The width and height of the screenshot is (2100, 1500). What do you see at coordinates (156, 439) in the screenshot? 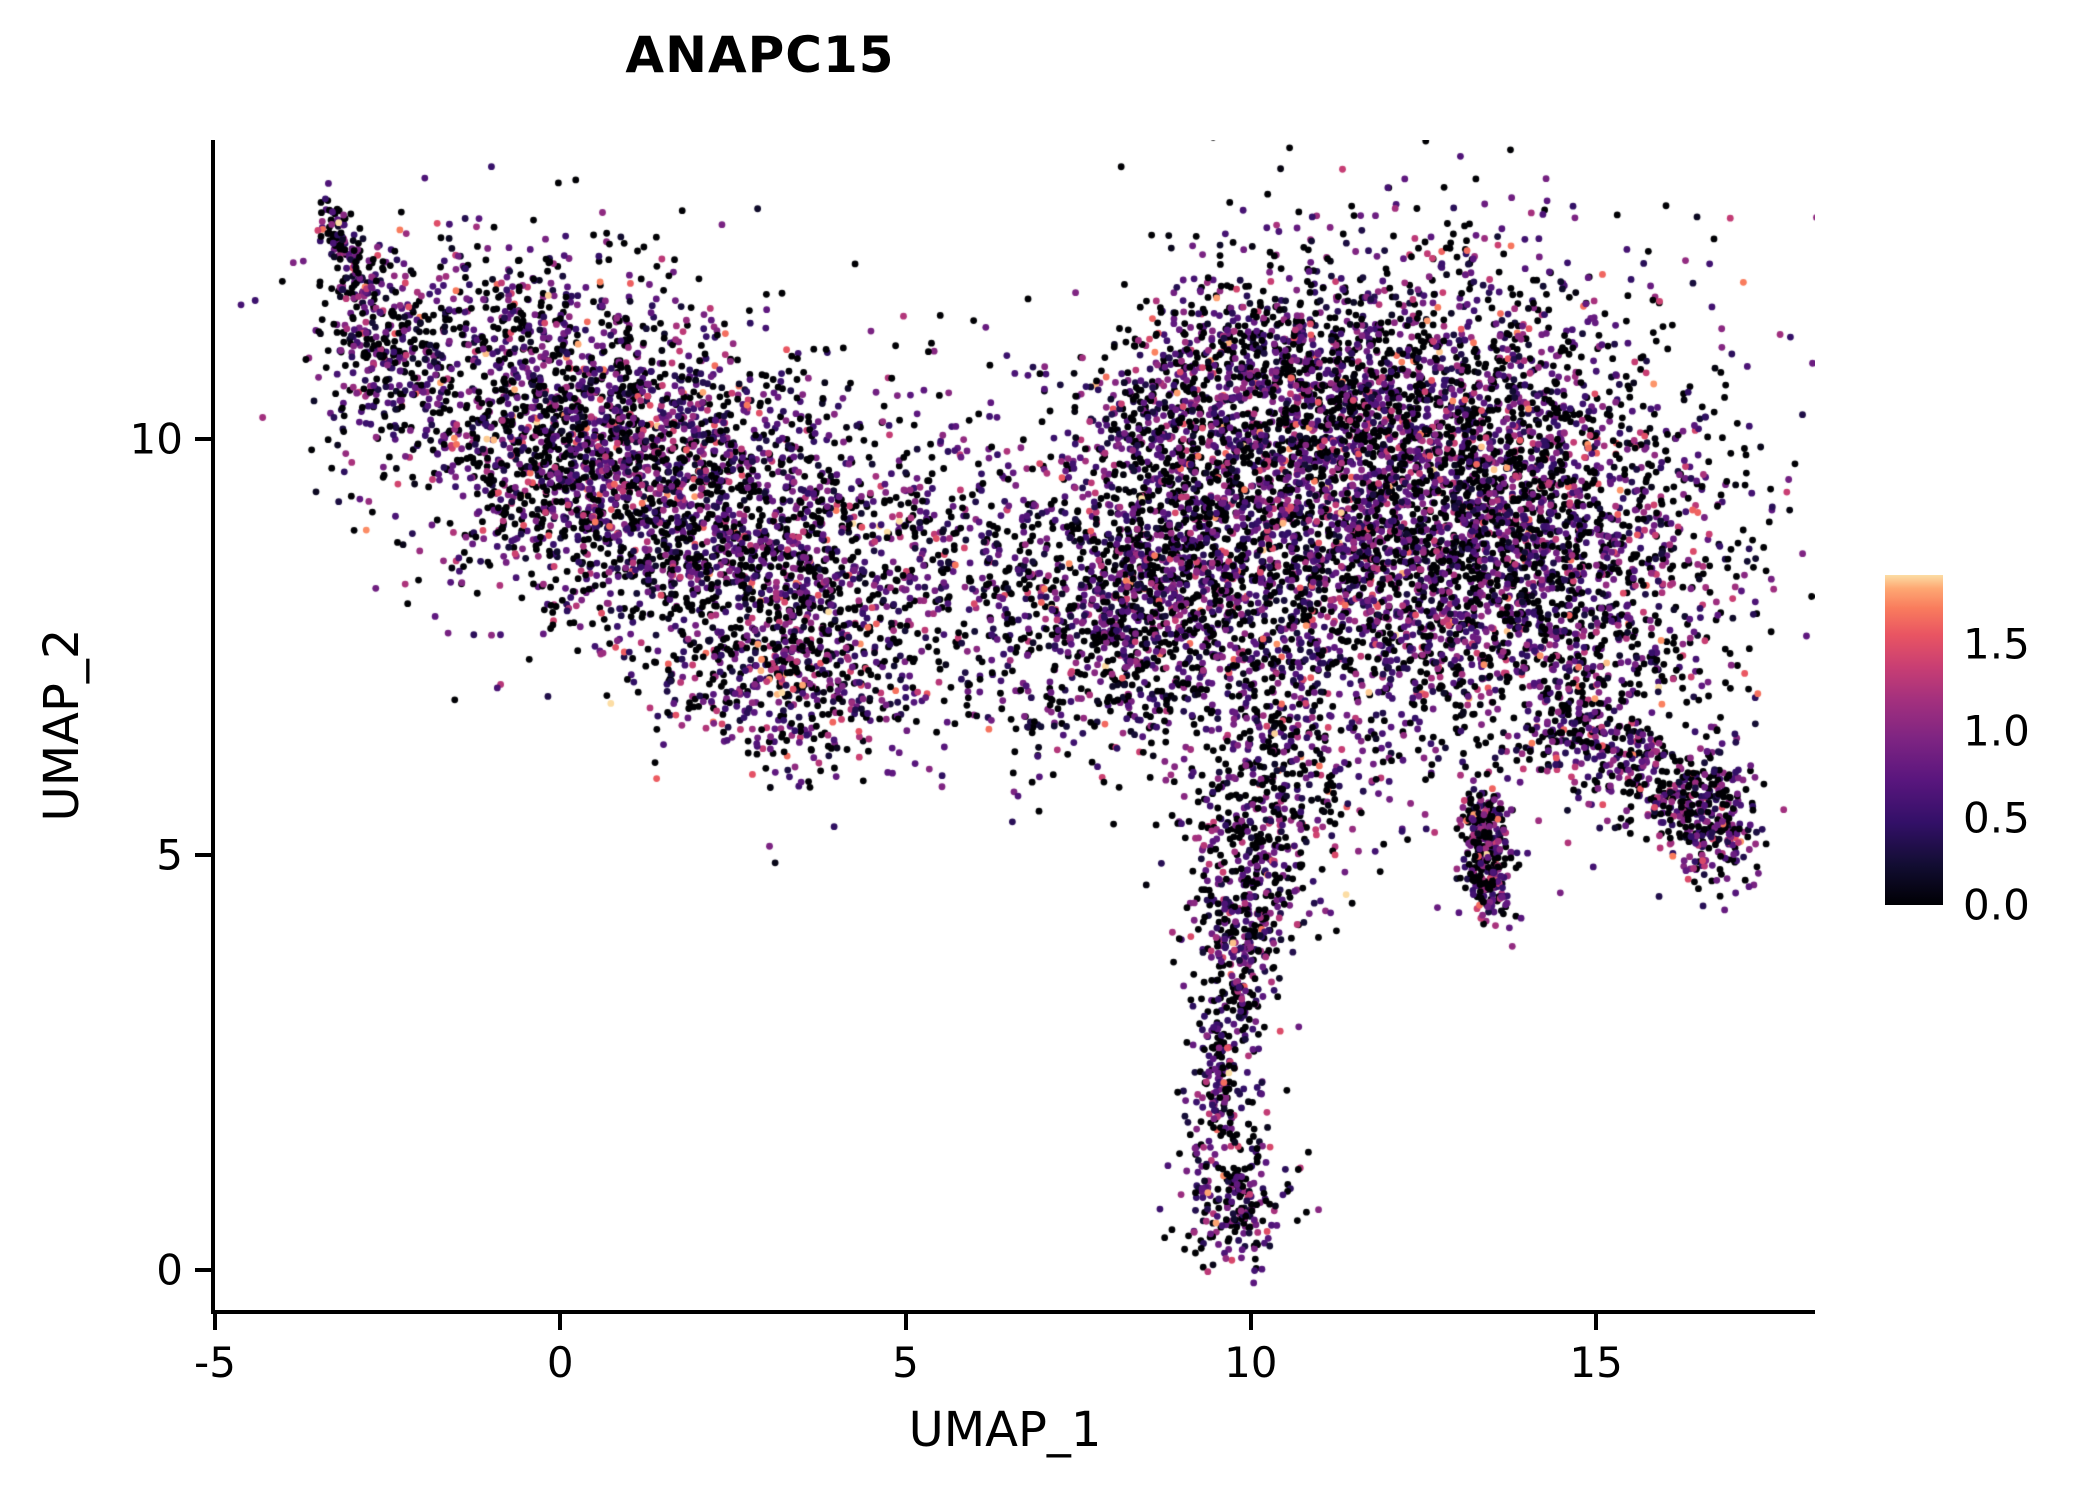
I see `y-tick-label: 10` at bounding box center [156, 439].